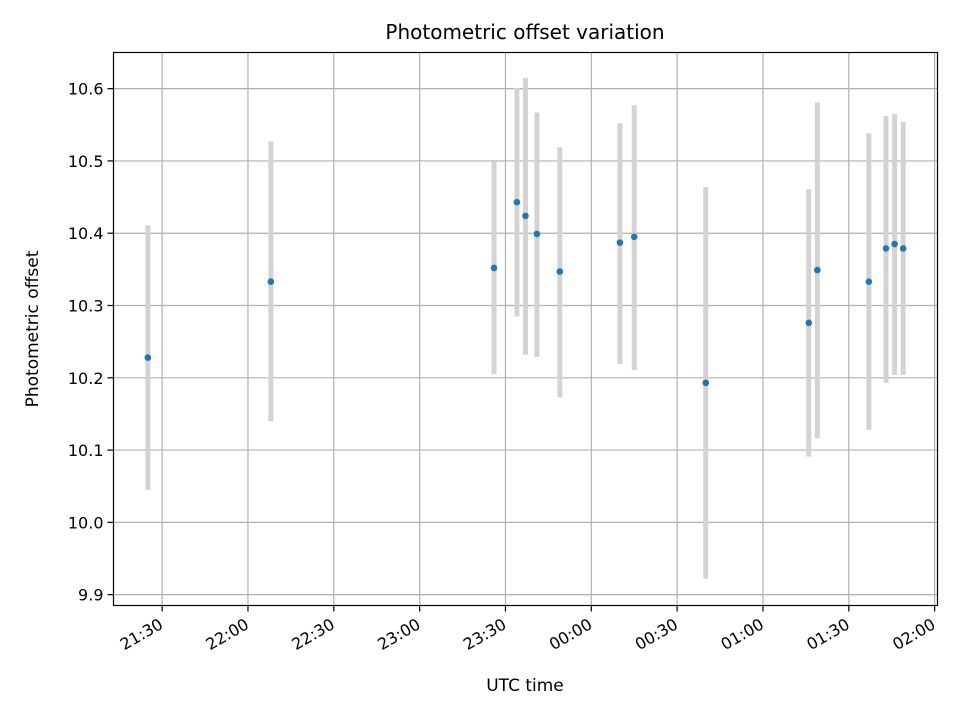 Image resolution: width=960 pixels, height=720 pixels. What do you see at coordinates (86, 522) in the screenshot?
I see `y-tick-label: 10.0` at bounding box center [86, 522].